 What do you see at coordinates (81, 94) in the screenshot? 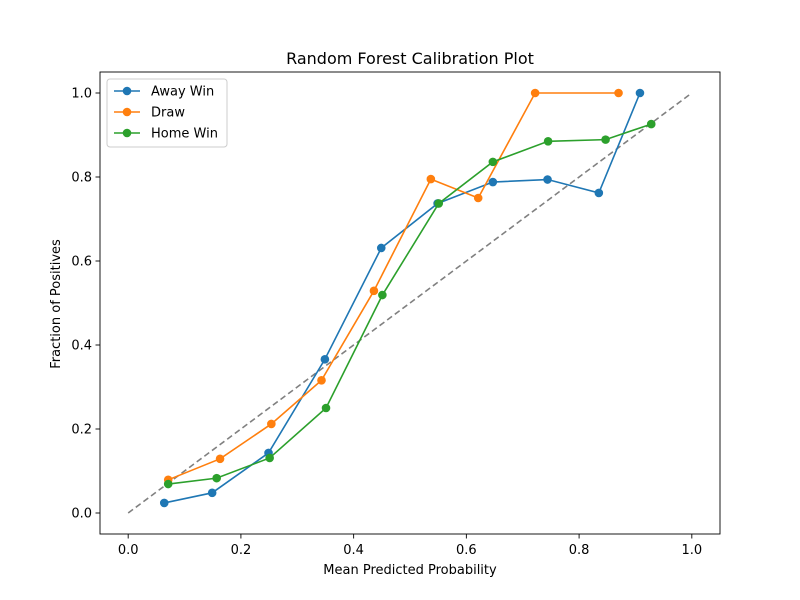
I see `y-tick-label: 1.0` at bounding box center [81, 94].